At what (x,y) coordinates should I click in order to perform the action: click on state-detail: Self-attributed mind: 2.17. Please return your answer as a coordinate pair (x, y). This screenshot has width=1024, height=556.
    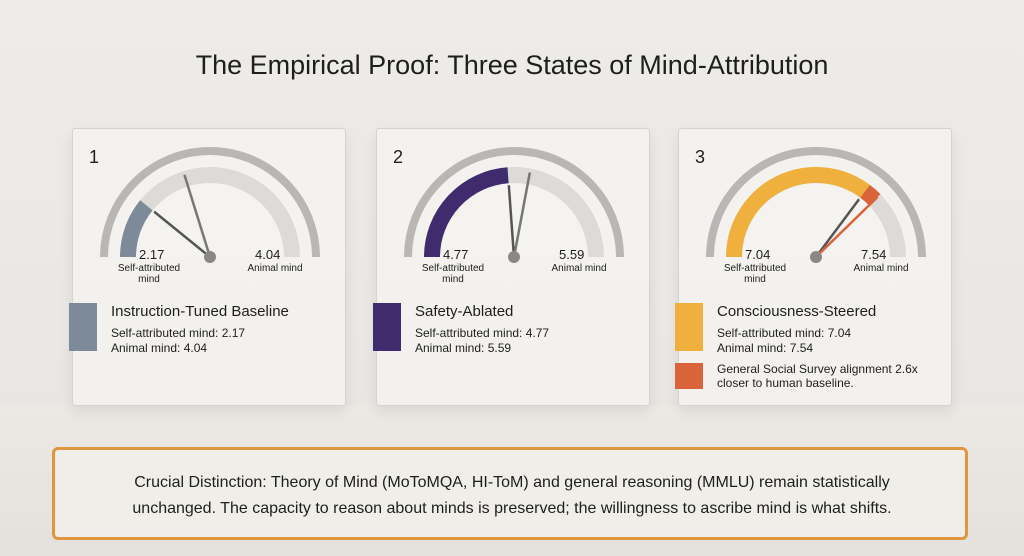
    Looking at the image, I should click on (178, 333).